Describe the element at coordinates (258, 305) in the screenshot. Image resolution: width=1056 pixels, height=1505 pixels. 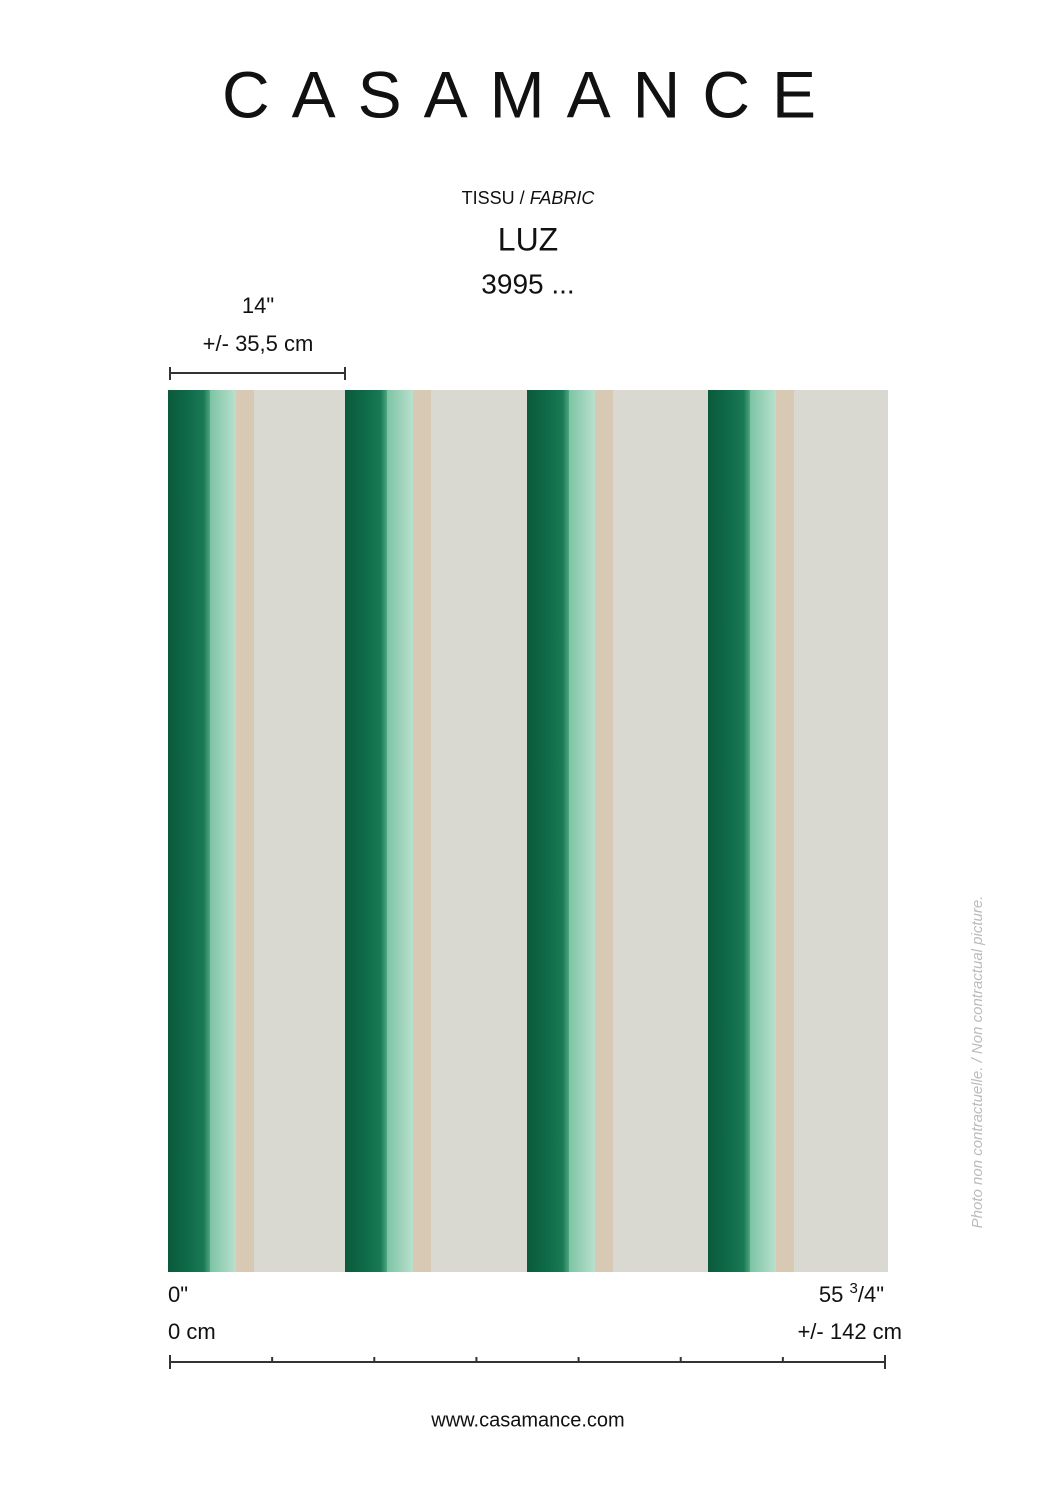
I see `repeat-inches: 14"` at that location.